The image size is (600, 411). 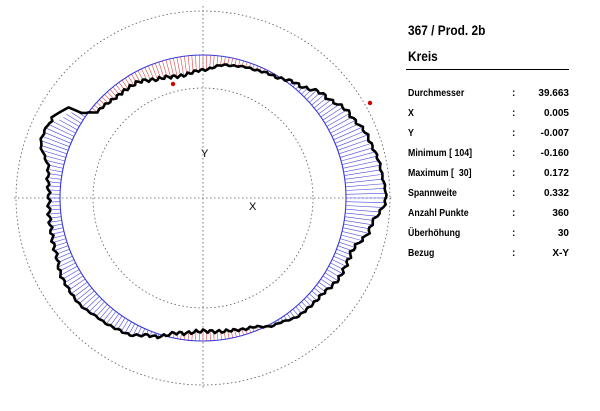 What do you see at coordinates (370, 103) in the screenshot?
I see `maximum-marker` at bounding box center [370, 103].